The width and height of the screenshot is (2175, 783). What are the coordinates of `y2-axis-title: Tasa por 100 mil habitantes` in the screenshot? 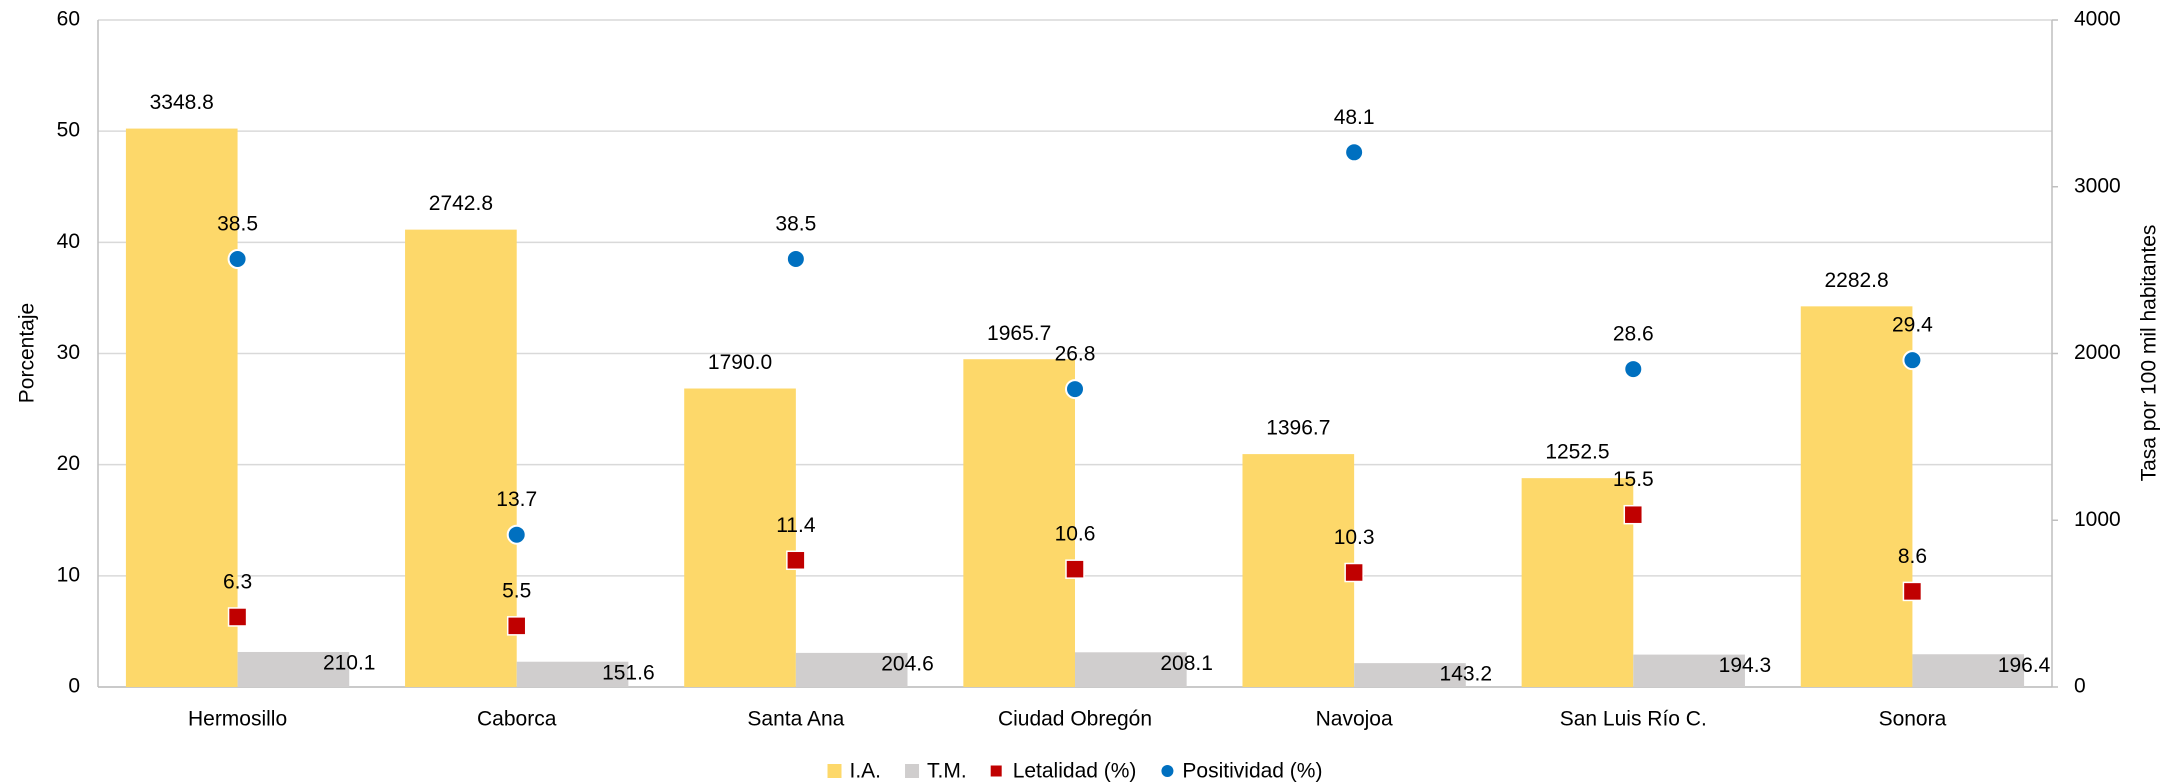 It's located at (2149, 353).